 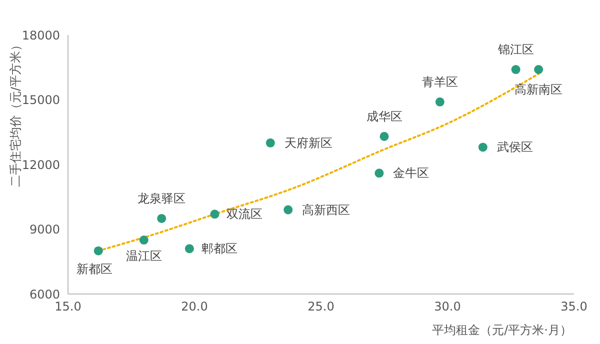 I want to click on y-tick-label: 18000, so click(x=41, y=35).